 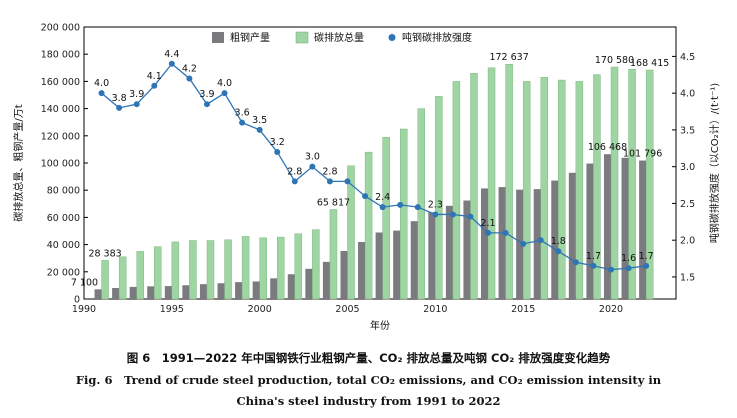 I want to click on y-left-tick-label: 20 000, so click(x=63, y=272).